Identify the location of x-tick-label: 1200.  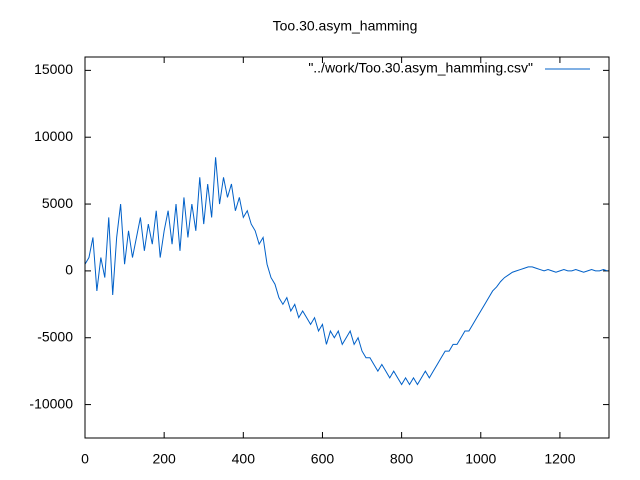
(559, 459).